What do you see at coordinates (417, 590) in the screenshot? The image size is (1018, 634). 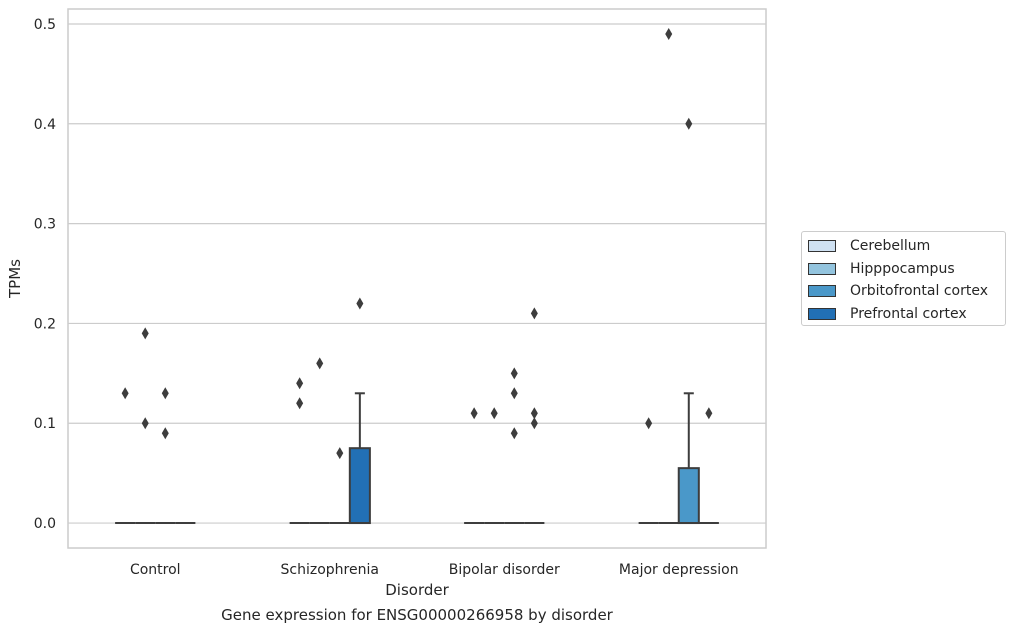 I see `x-axis-label: Disorder` at bounding box center [417, 590].